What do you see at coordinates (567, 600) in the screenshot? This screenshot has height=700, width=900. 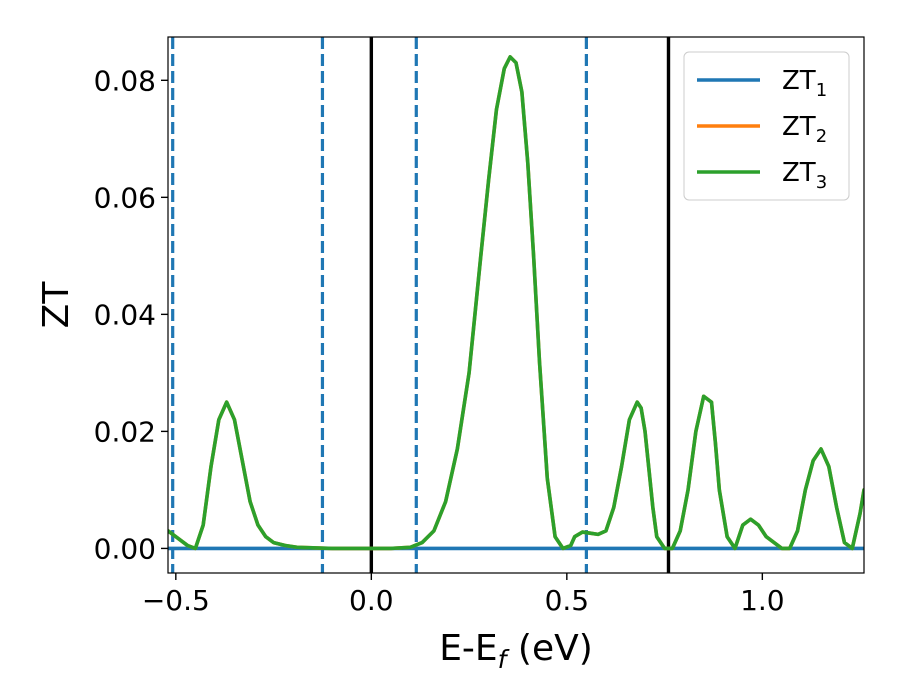 I see `x-tick-label-2: 0.5` at bounding box center [567, 600].